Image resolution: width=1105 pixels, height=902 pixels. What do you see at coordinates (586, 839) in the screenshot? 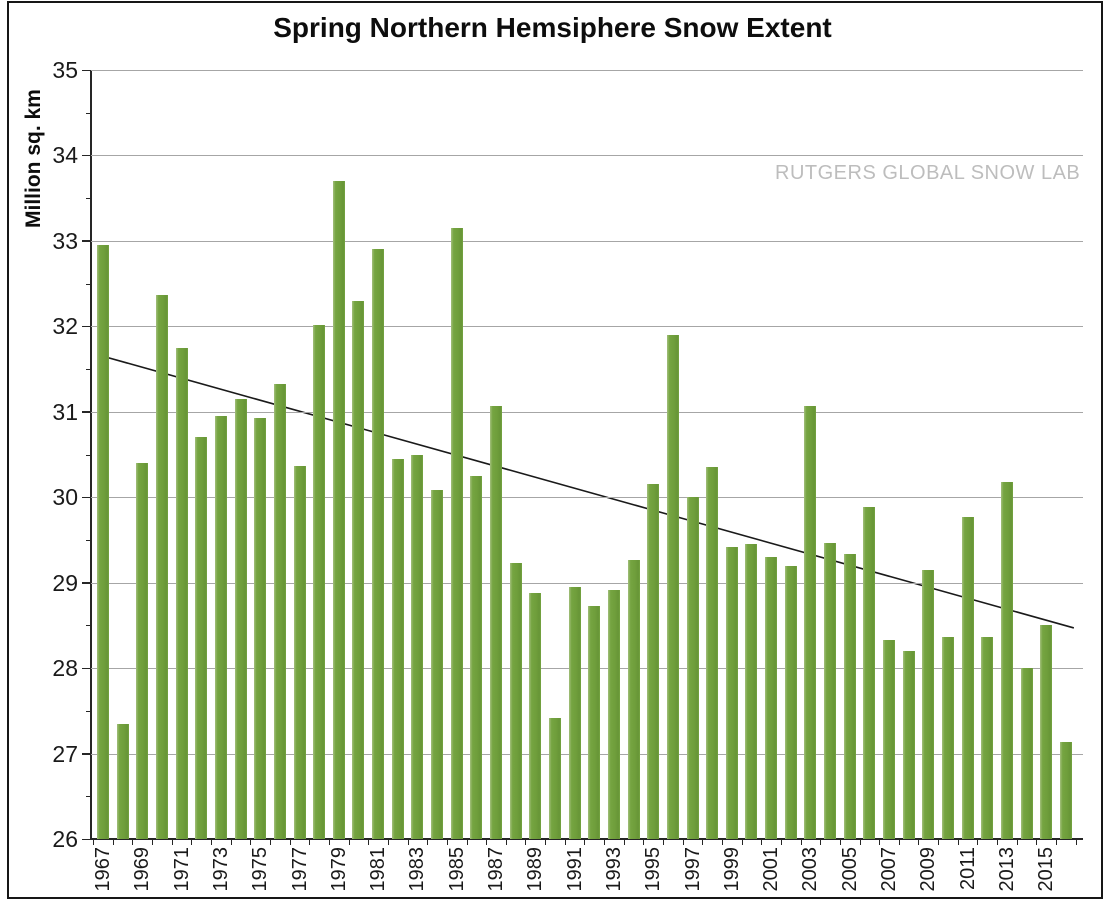
I see `x-axis-line` at bounding box center [586, 839].